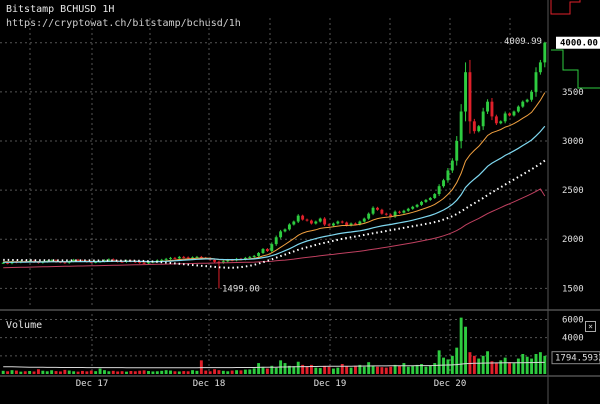 This screenshot has width=600, height=404. I want to click on chart-url: https://cryptowat.ch/bitstamp/bchusd/1h, so click(123, 23).